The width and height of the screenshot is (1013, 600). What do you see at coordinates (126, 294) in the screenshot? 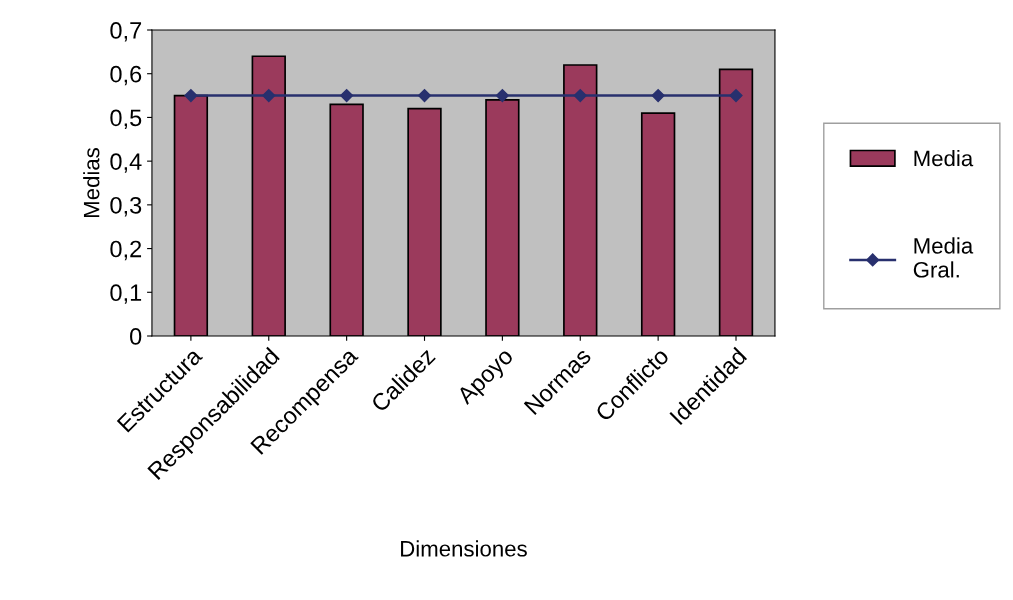
I see `y-tick-label: 0,1` at bounding box center [126, 294].